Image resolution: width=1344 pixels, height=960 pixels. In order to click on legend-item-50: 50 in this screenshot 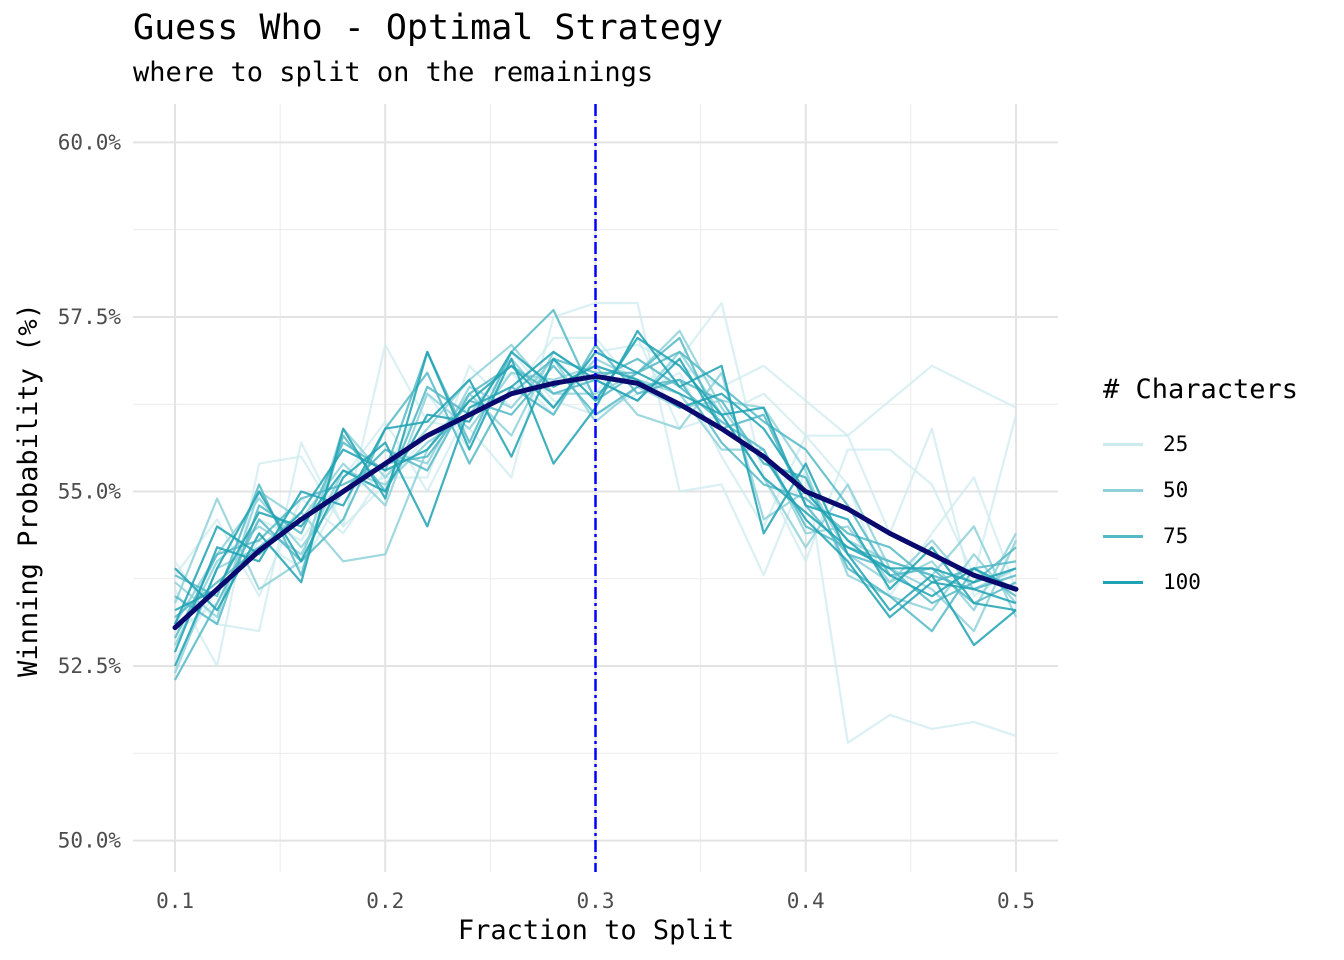, I will do `click(1200, 490)`.